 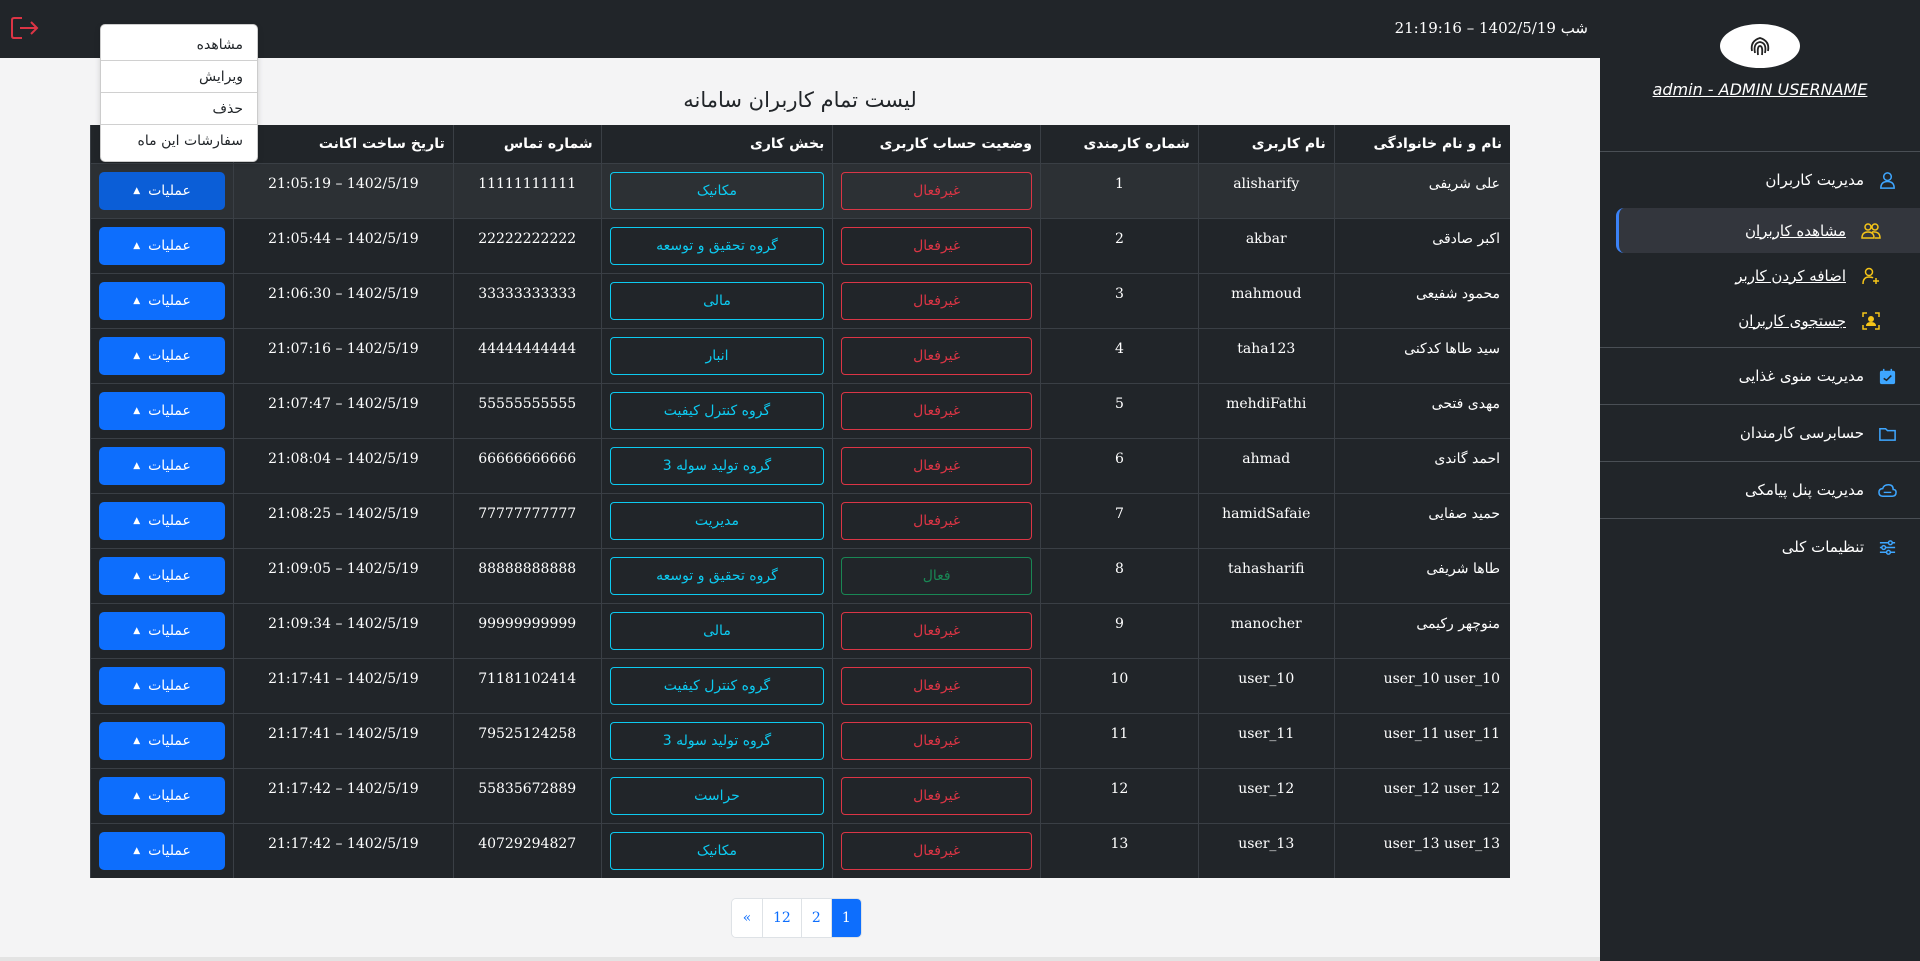 I want to click on cell-phone: 55835672889, so click(x=527, y=795).